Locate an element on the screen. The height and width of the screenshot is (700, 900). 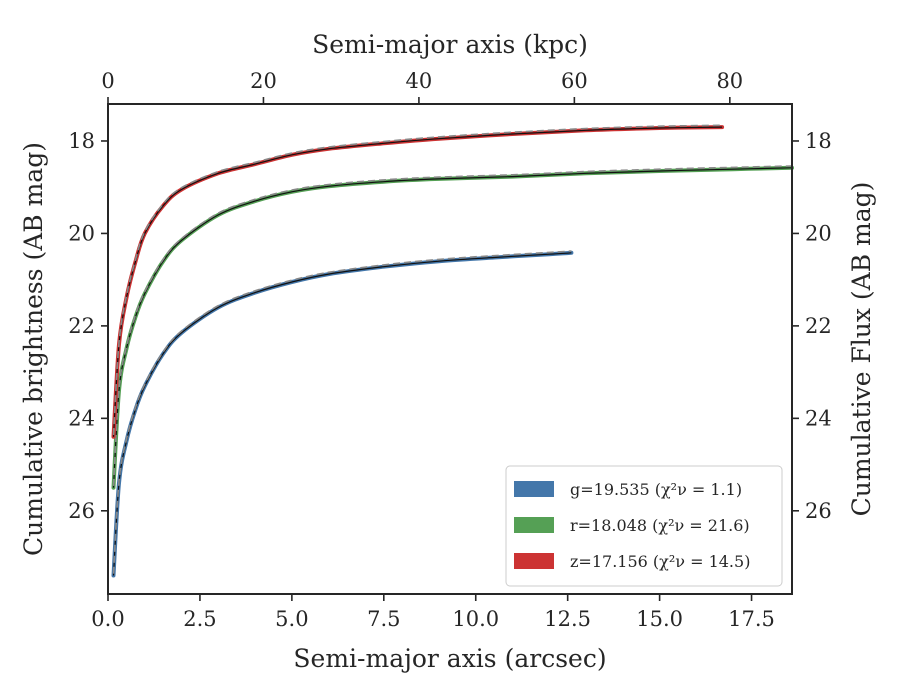
y-tick-label: 18 is located at coordinates (81, 141).